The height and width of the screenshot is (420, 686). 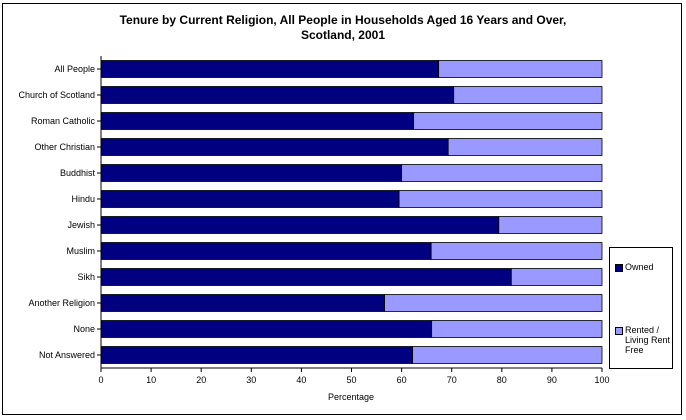 I want to click on x-tick-label: 30, so click(x=251, y=380).